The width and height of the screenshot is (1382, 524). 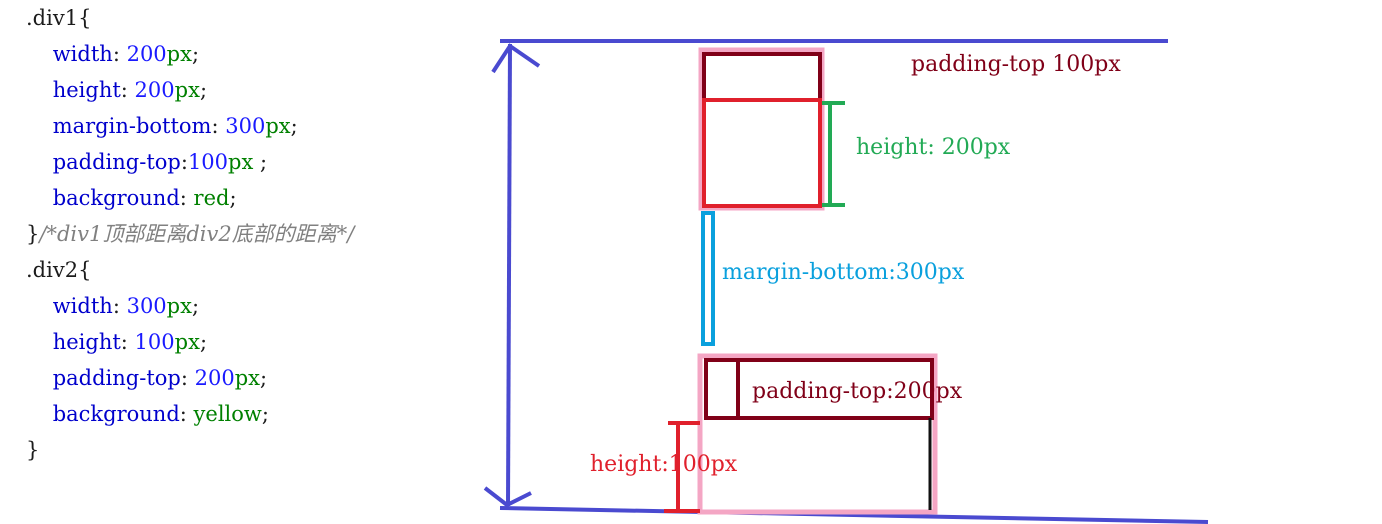 I want to click on div1-content-area, so click(x=762, y=153).